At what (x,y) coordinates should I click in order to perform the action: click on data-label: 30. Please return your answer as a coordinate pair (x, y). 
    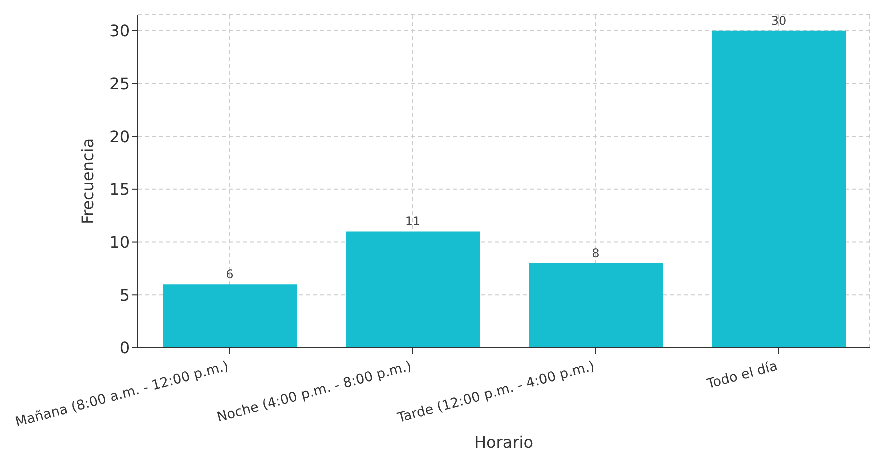
    Looking at the image, I should click on (779, 21).